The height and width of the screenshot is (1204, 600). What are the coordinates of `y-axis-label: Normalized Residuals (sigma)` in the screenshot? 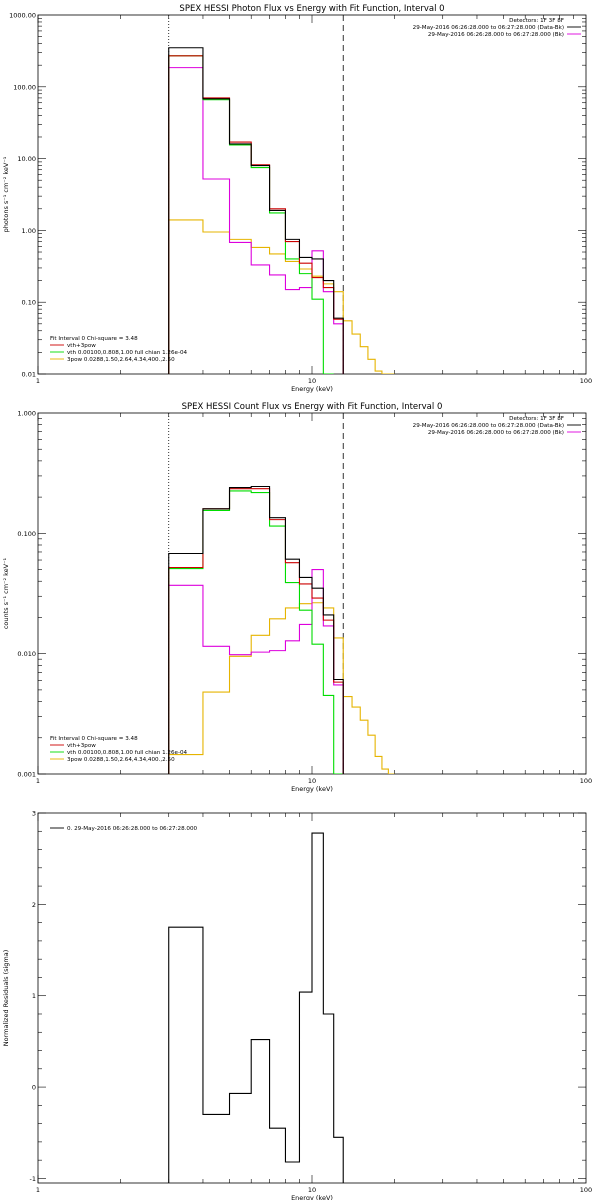 It's located at (6, 998).